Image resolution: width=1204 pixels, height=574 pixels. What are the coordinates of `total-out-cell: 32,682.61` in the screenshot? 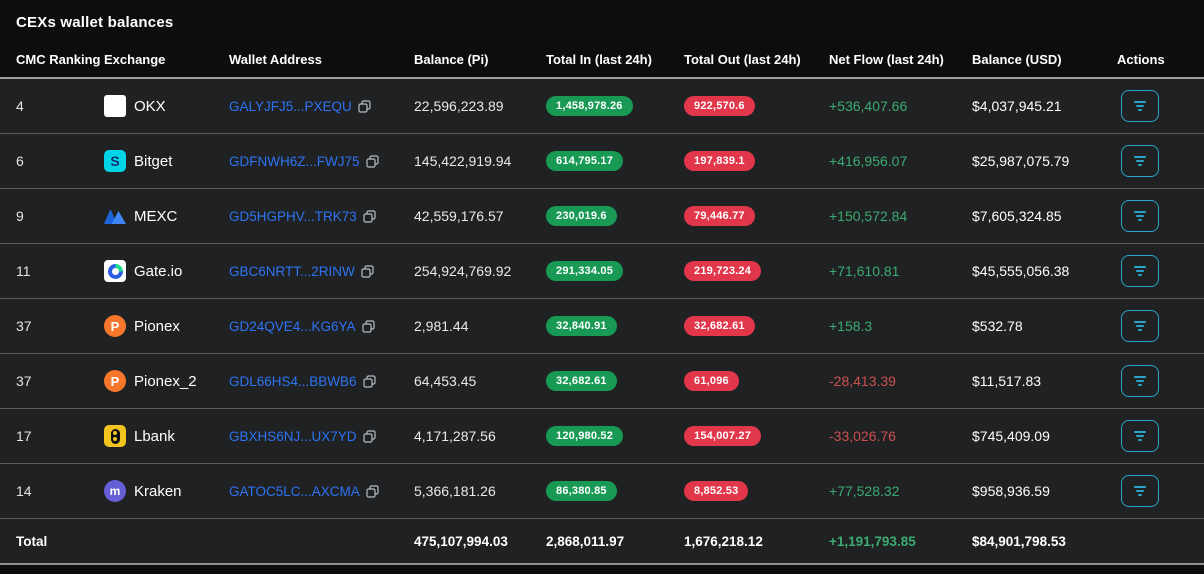 It's located at (756, 326).